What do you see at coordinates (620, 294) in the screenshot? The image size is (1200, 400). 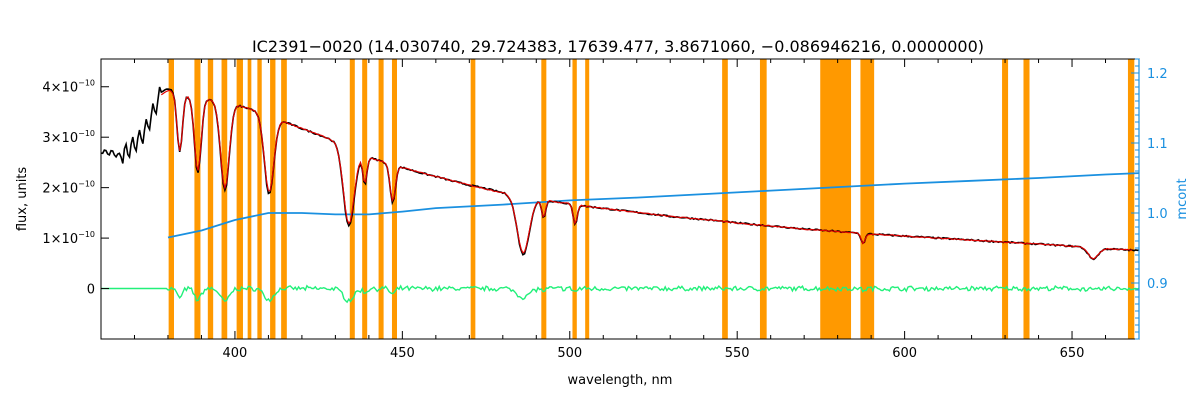 I see `residual-series` at bounding box center [620, 294].